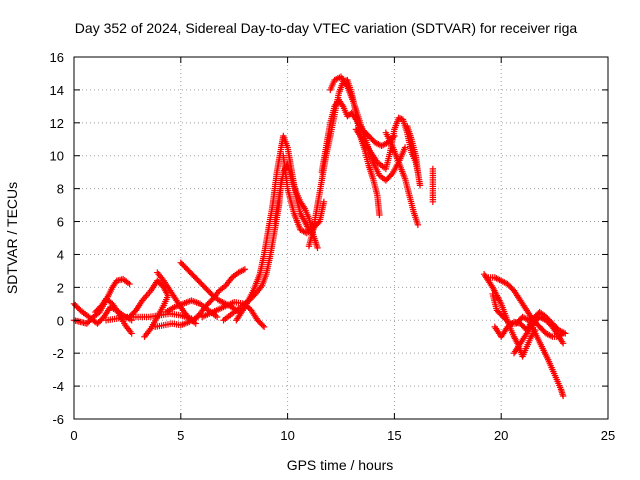 Image resolution: width=640 pixels, height=480 pixels. I want to click on y-tick-label: 6, so click(60, 222).